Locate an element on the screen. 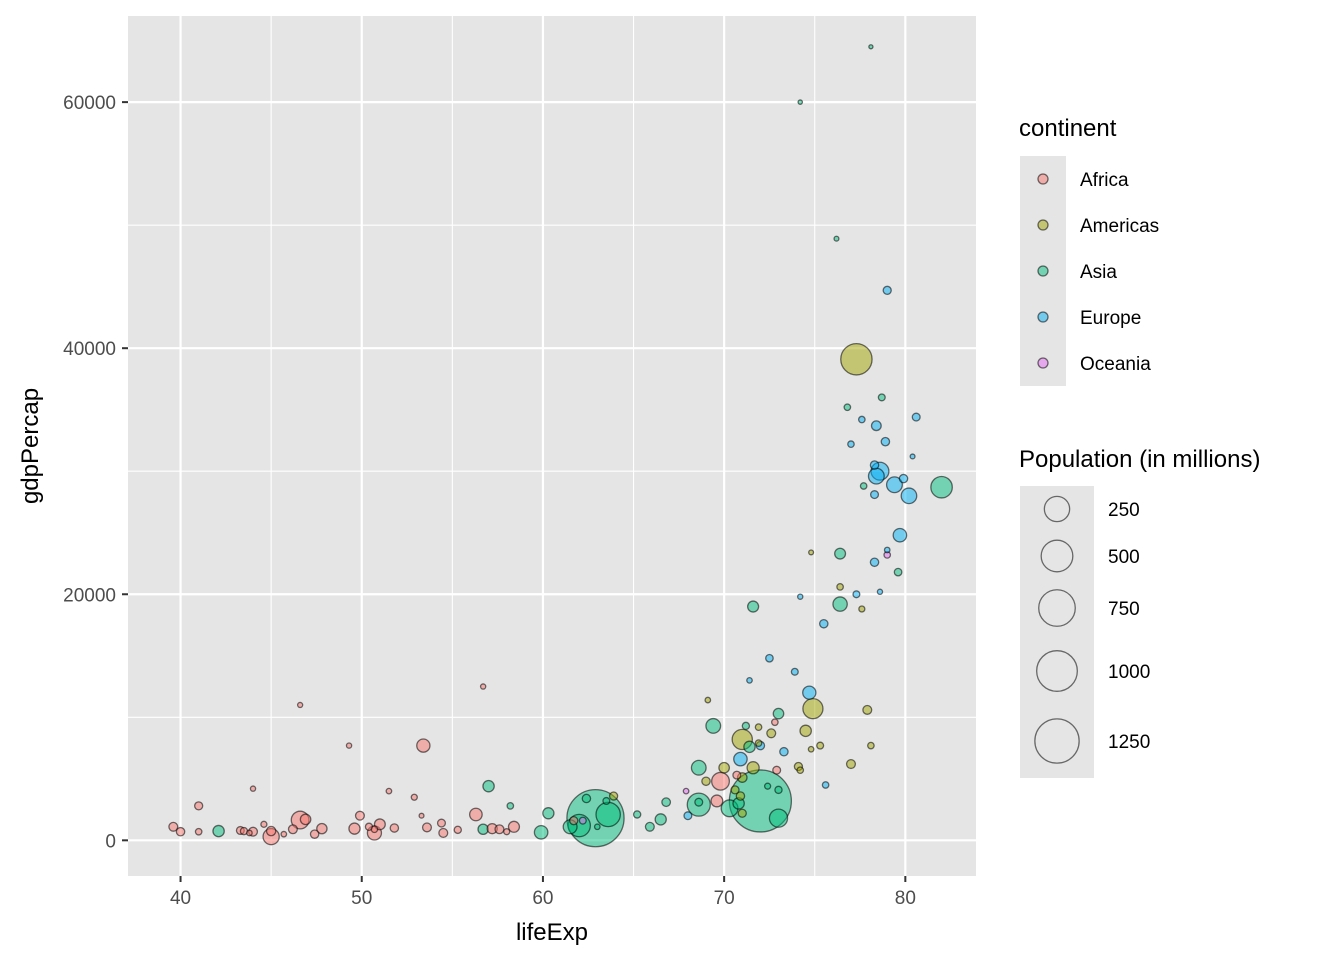 The image size is (1344, 960). legend-key-oceania-icon is located at coordinates (1043, 363).